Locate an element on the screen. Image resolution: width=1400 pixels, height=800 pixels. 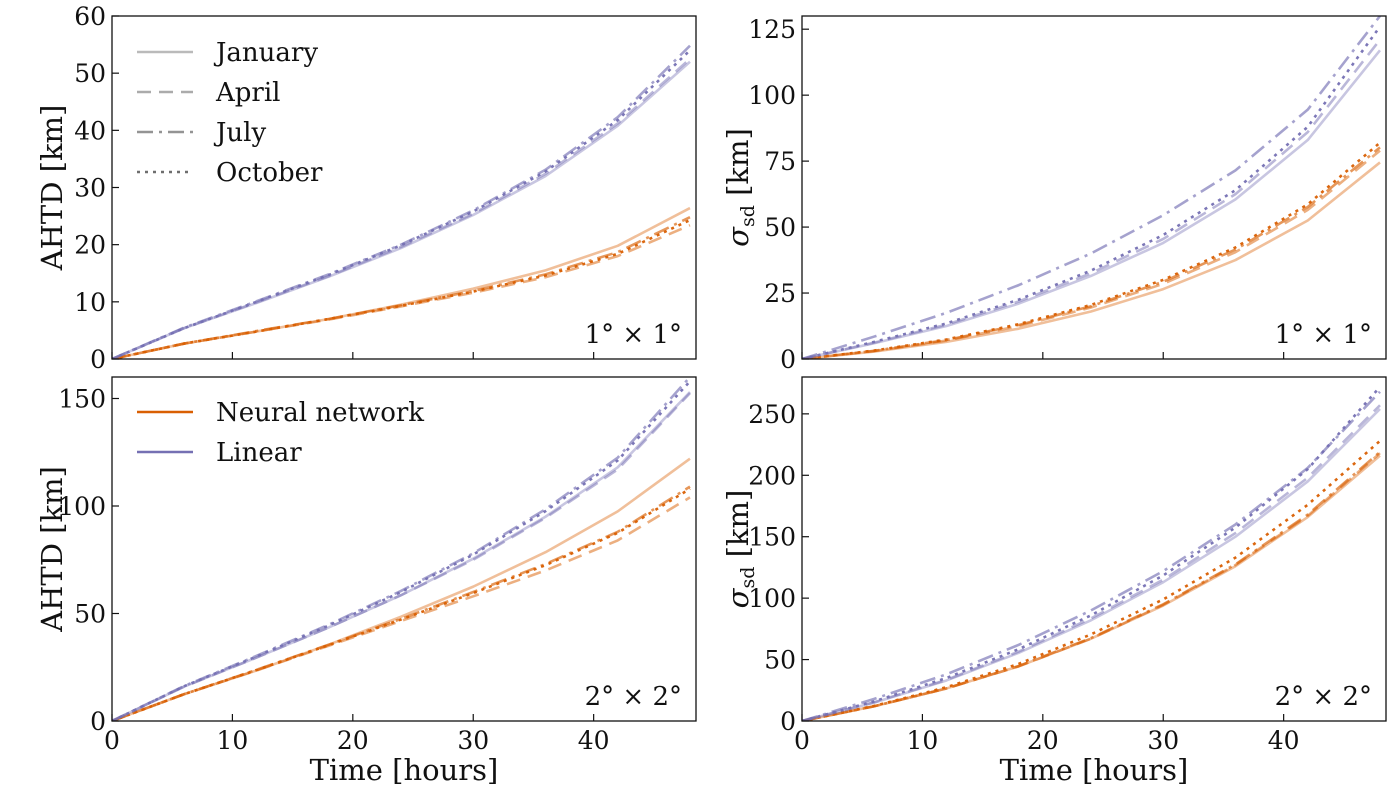
y-tick-label: 200 is located at coordinates (772, 475).